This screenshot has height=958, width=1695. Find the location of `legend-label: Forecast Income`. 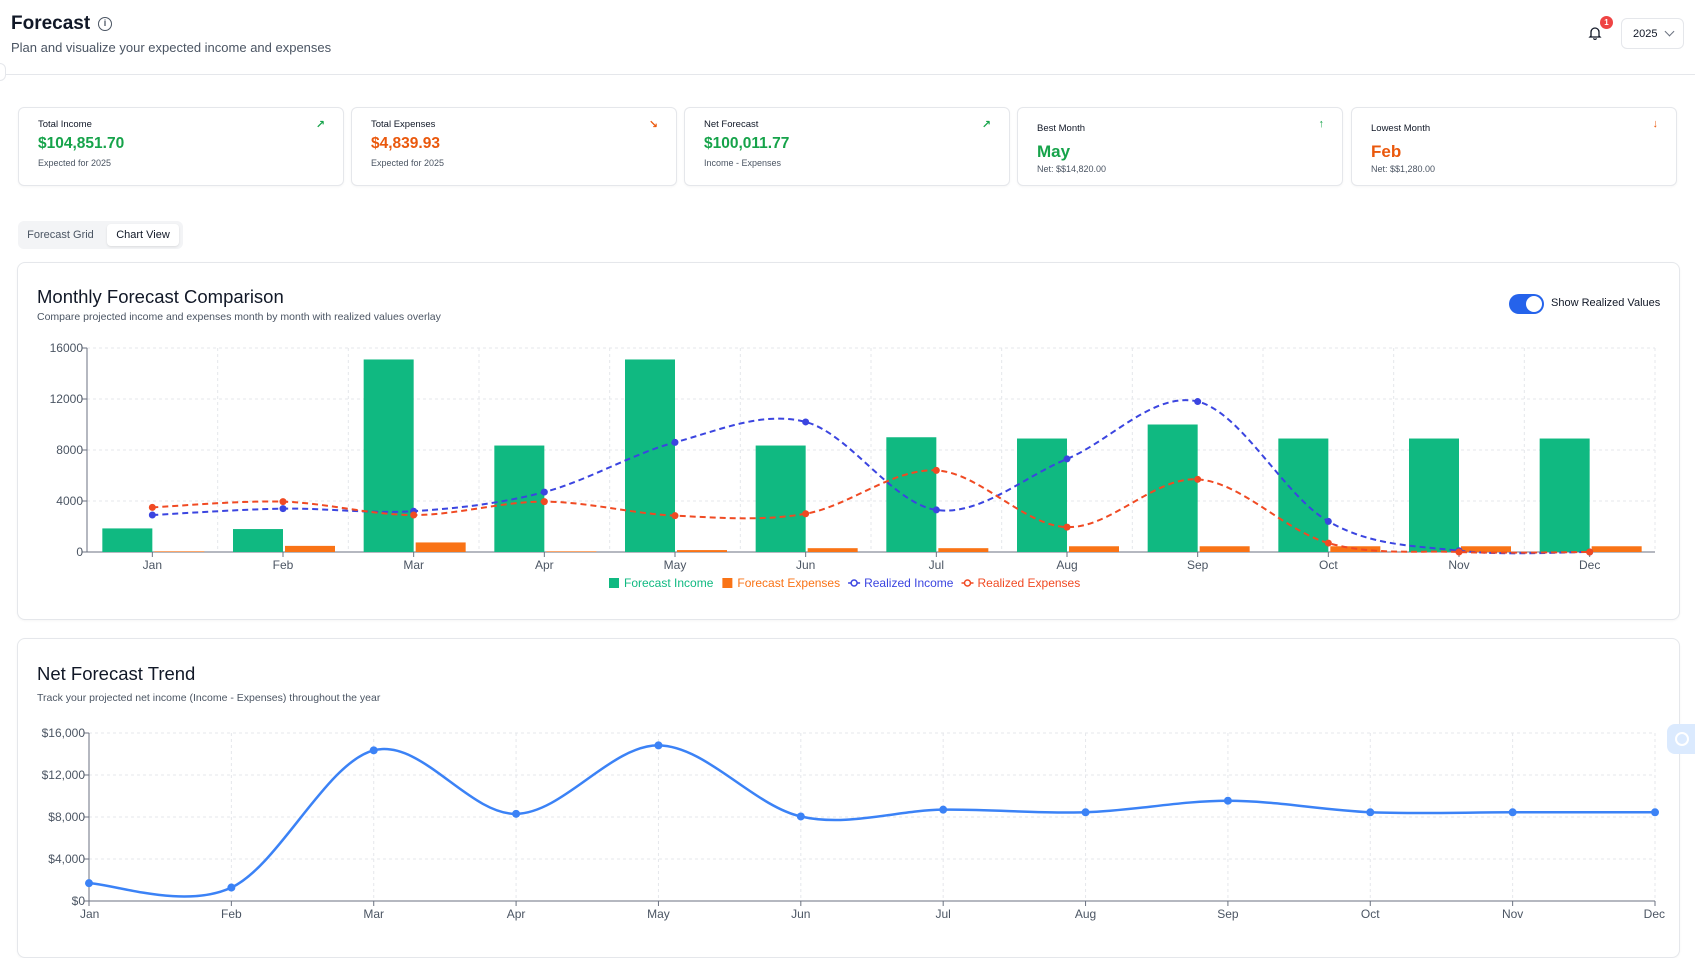

legend-label: Forecast Income is located at coordinates (669, 583).